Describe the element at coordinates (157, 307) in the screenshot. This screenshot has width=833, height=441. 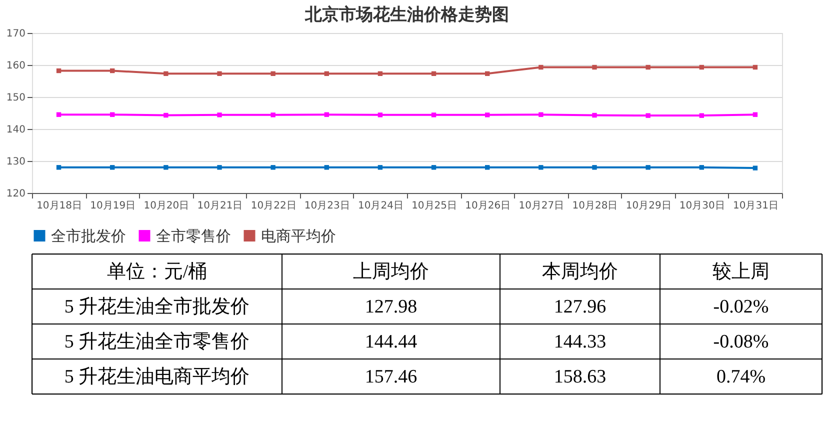
I see `text: 5 升花生油全市批发价` at that location.